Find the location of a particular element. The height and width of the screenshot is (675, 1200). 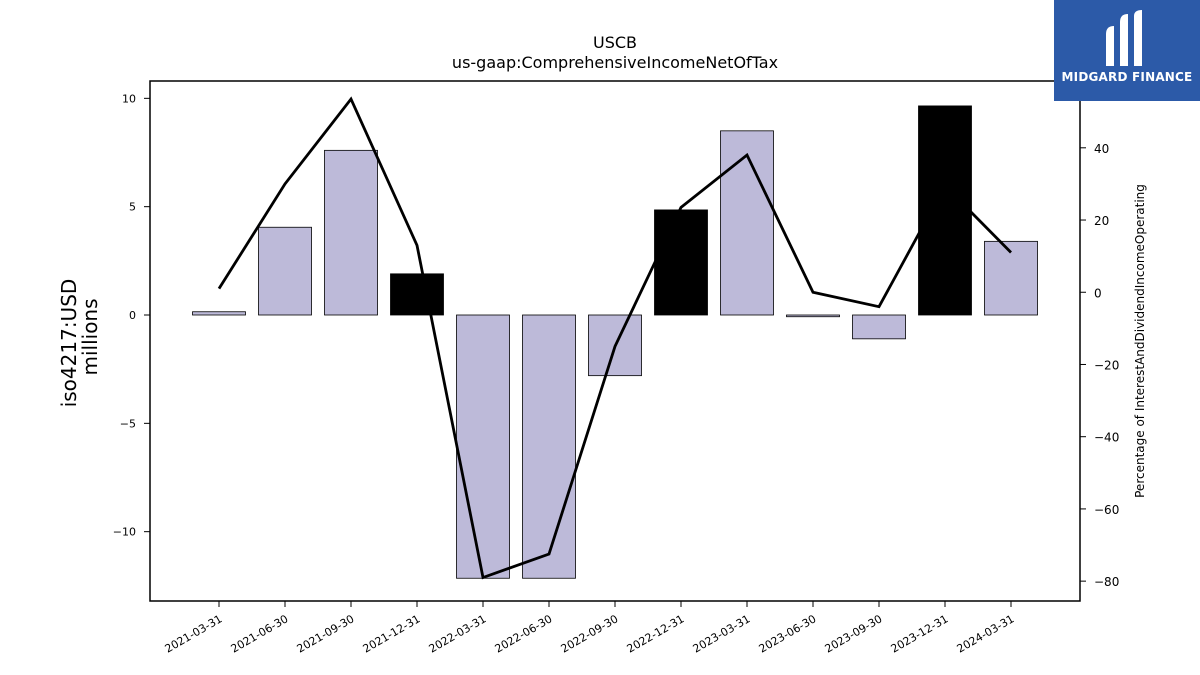

x-tick-label: 2021-09-30 is located at coordinates (326, 633).